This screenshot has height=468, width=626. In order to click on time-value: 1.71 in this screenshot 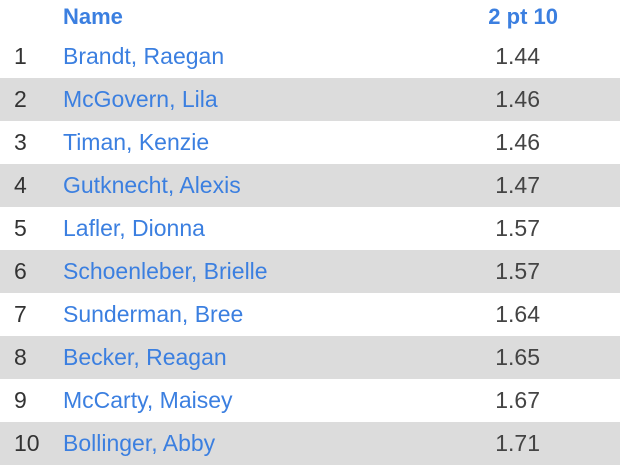, I will do `click(517, 443)`.